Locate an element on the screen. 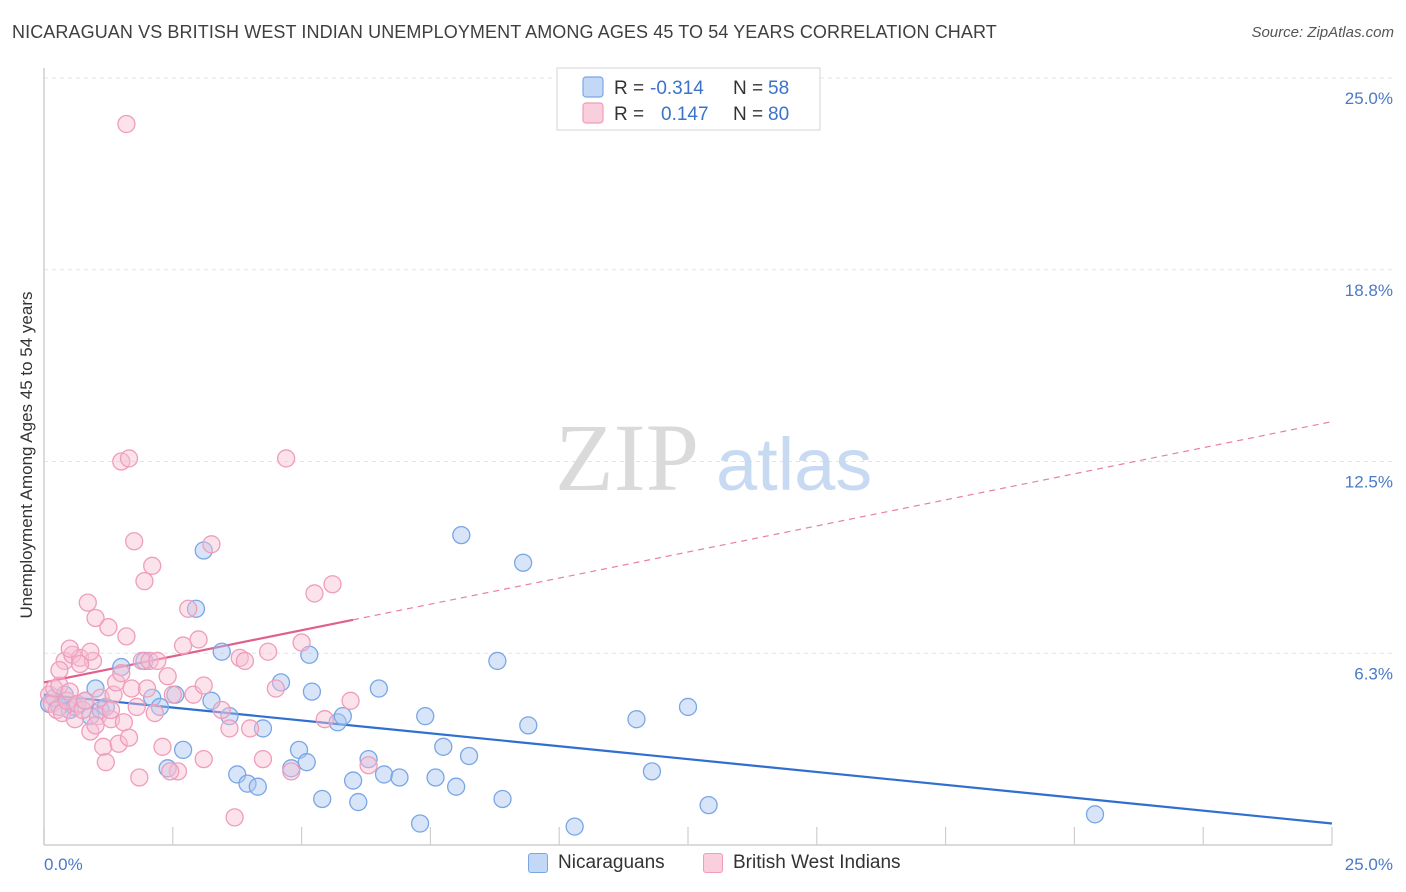 Image resolution: width=1406 pixels, height=892 pixels. legend-swatch-nicaraguans is located at coordinates (593, 87).